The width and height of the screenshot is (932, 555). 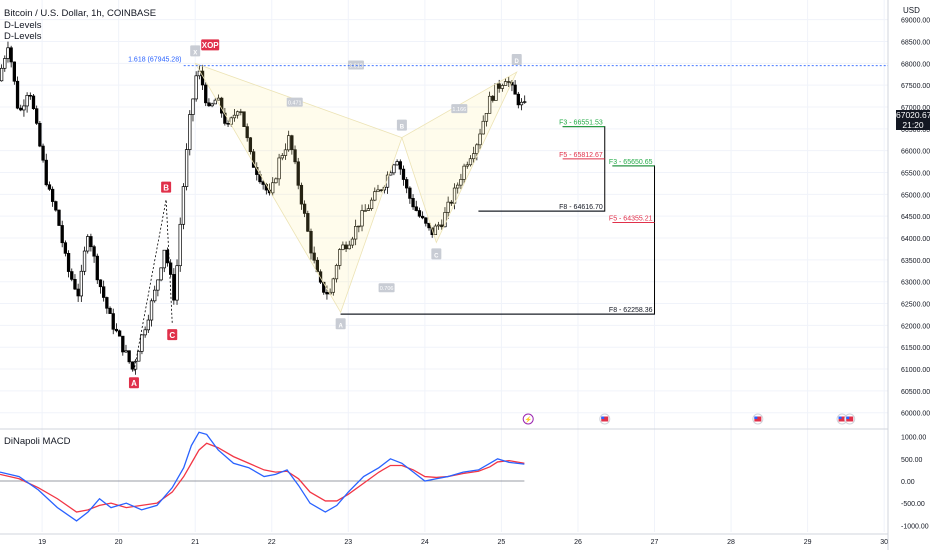 What do you see at coordinates (913, 504) in the screenshot?
I see `macd-y-tick-label: -500.00` at bounding box center [913, 504].